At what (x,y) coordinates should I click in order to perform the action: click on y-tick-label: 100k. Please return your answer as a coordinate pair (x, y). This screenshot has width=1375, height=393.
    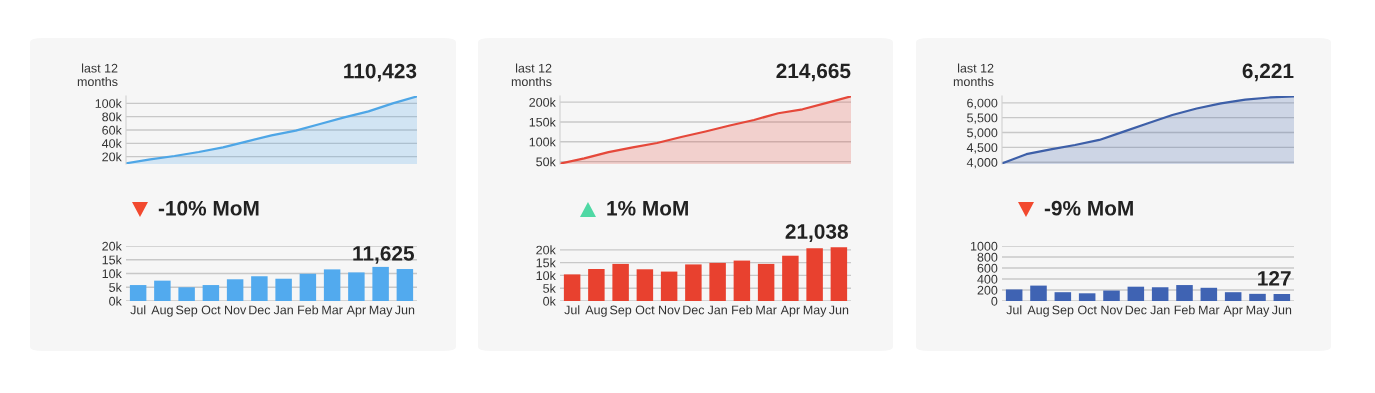
    Looking at the image, I should click on (542, 142).